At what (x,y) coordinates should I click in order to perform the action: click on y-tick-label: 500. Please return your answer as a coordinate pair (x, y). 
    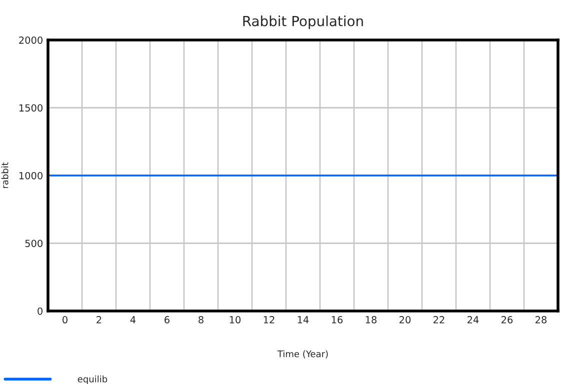
    Looking at the image, I should click on (33, 244).